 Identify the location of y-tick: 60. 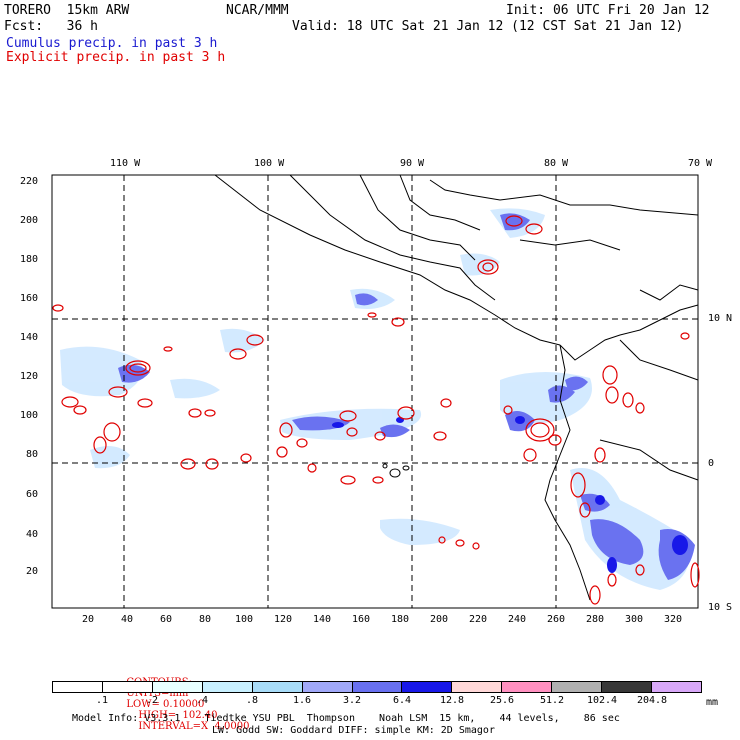
(32, 494).